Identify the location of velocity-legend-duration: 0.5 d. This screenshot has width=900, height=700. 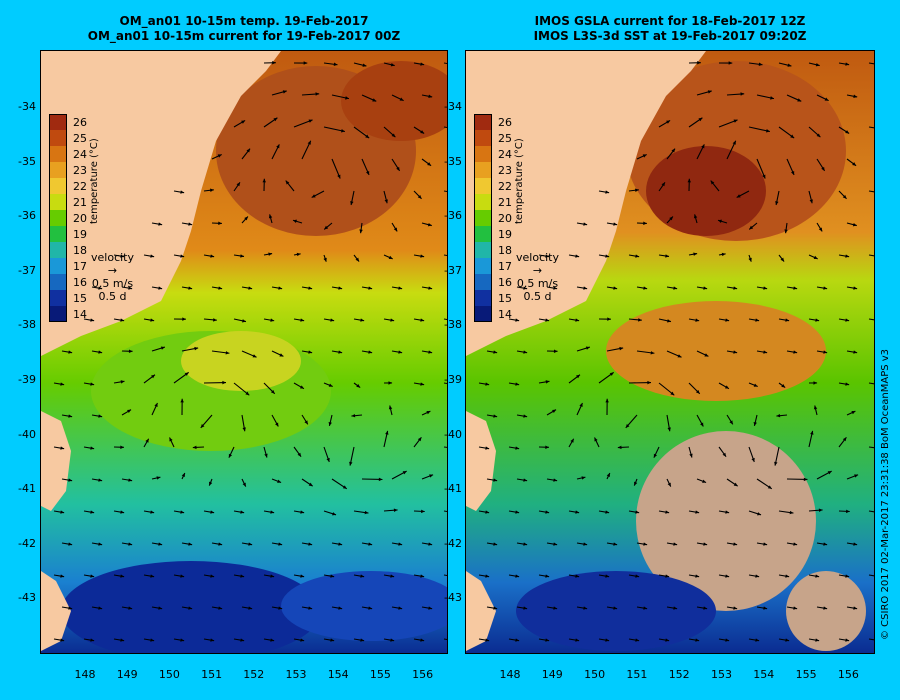
(112, 296).